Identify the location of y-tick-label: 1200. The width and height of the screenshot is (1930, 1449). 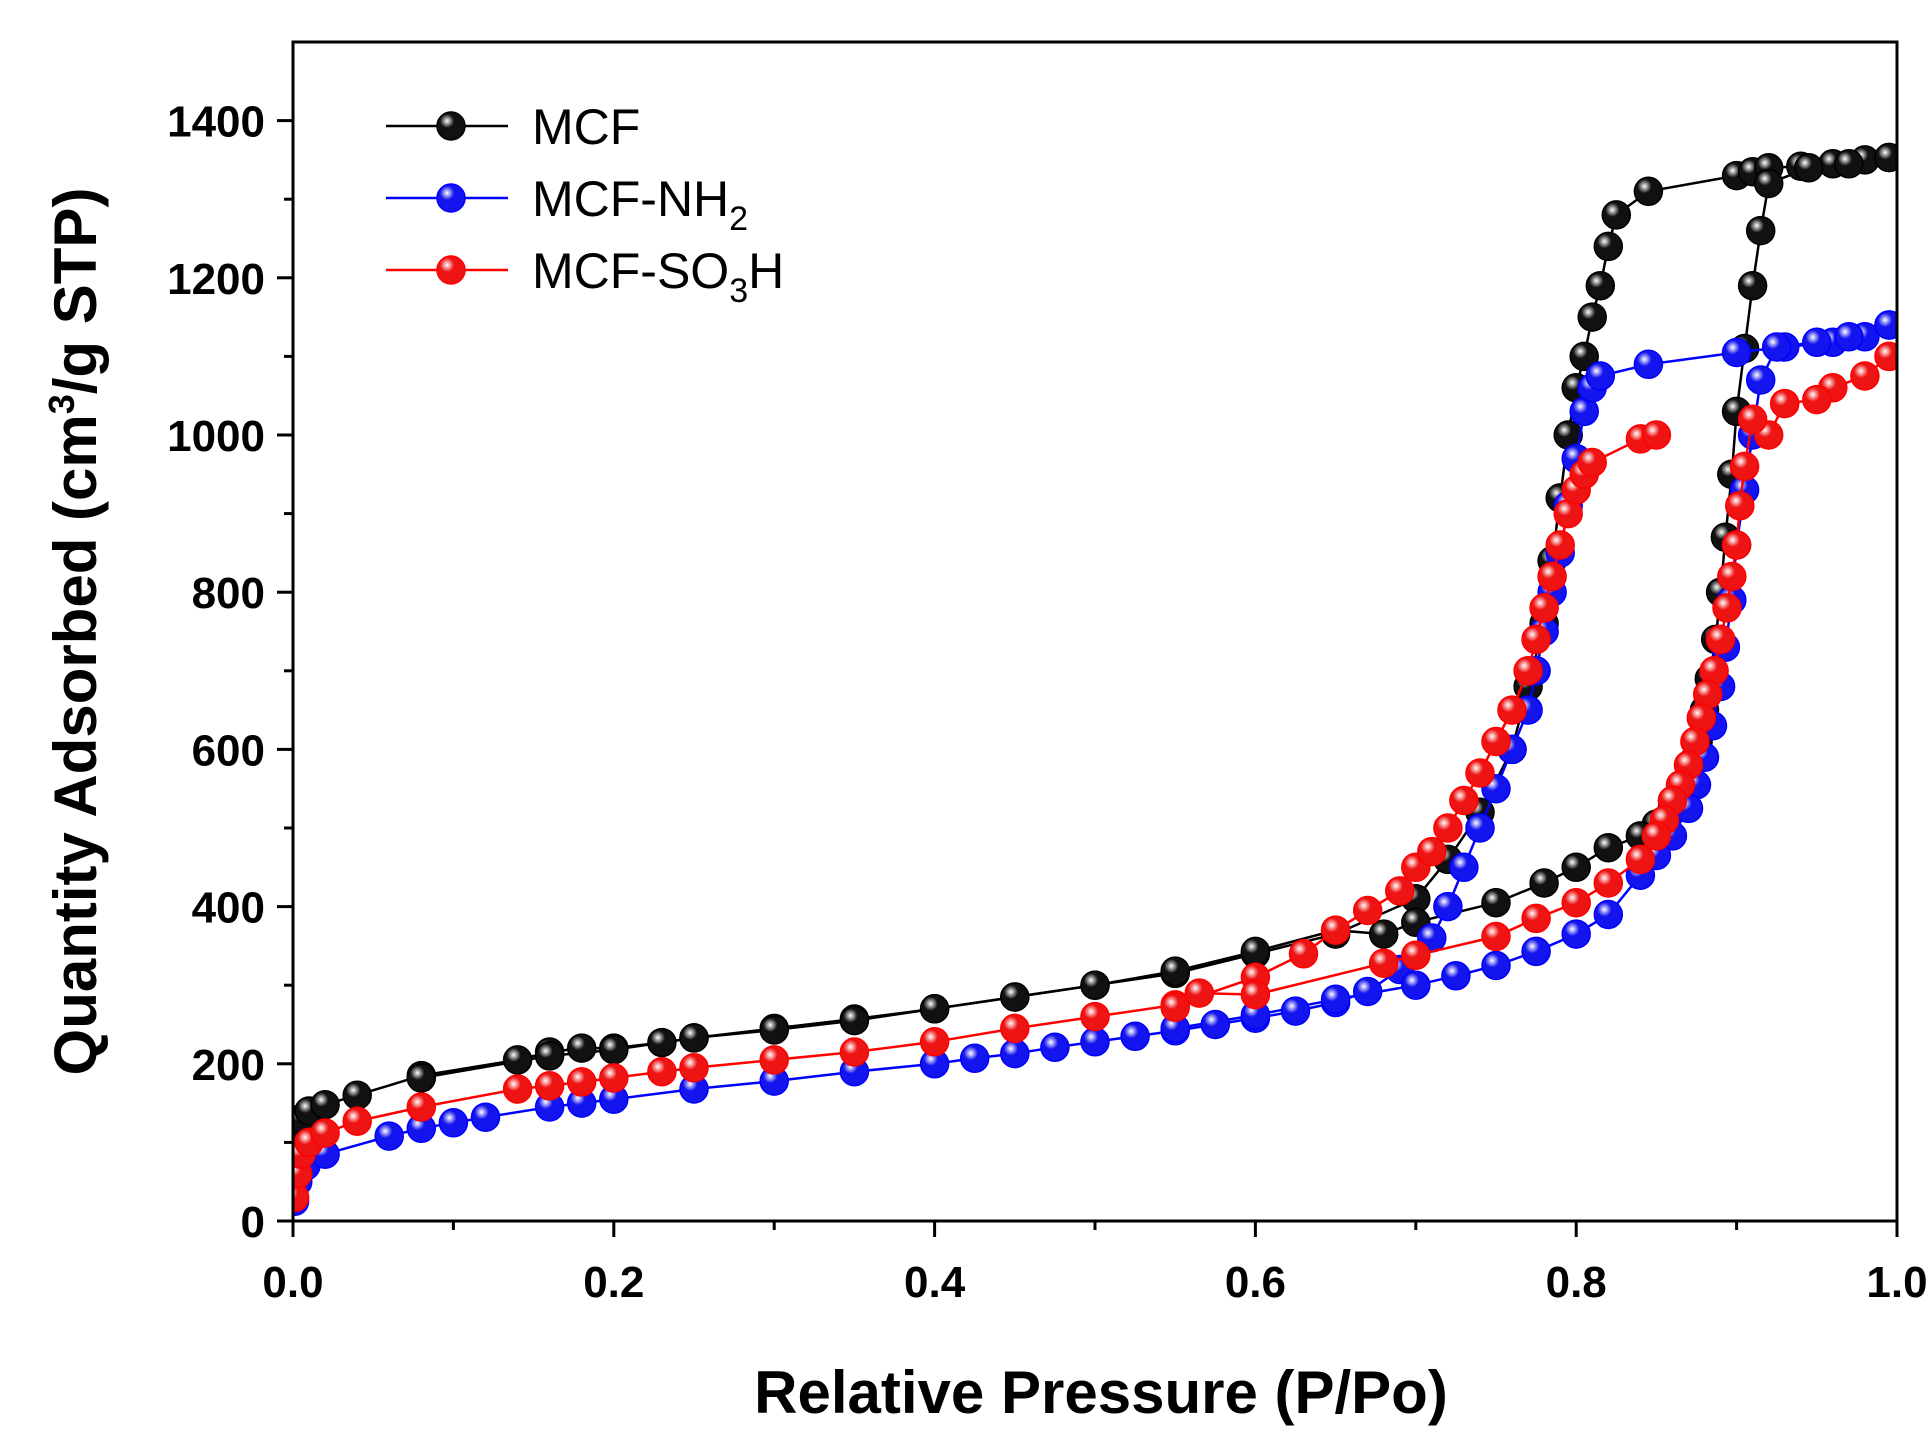
(216, 279).